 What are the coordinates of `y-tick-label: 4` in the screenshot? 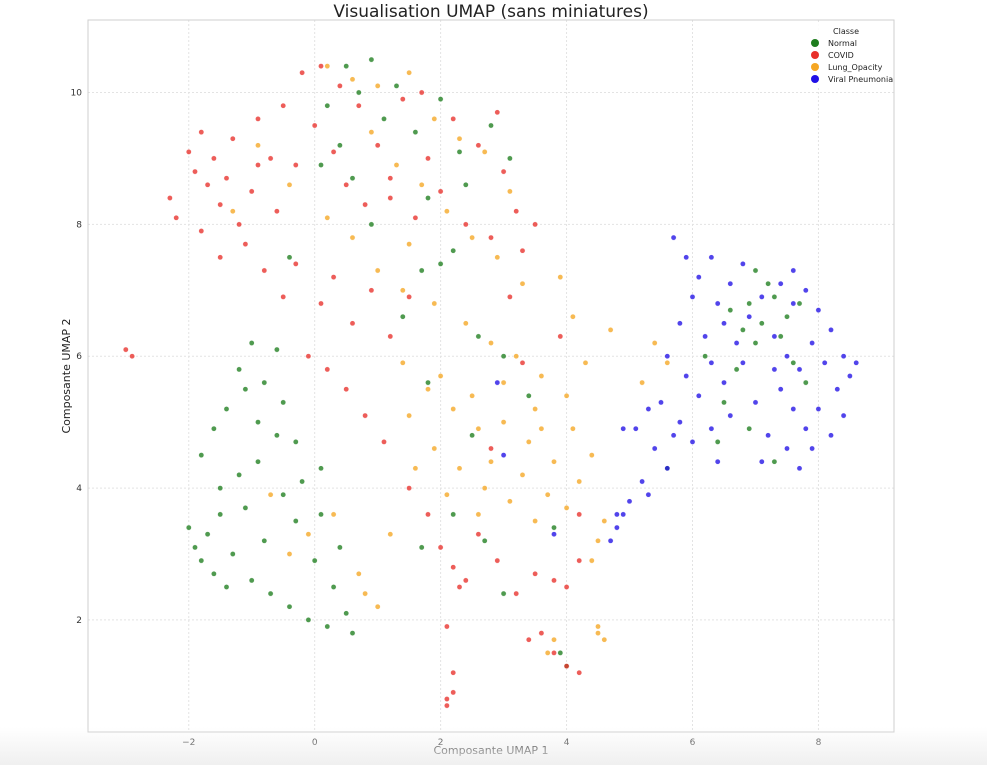 It's located at (79, 489).